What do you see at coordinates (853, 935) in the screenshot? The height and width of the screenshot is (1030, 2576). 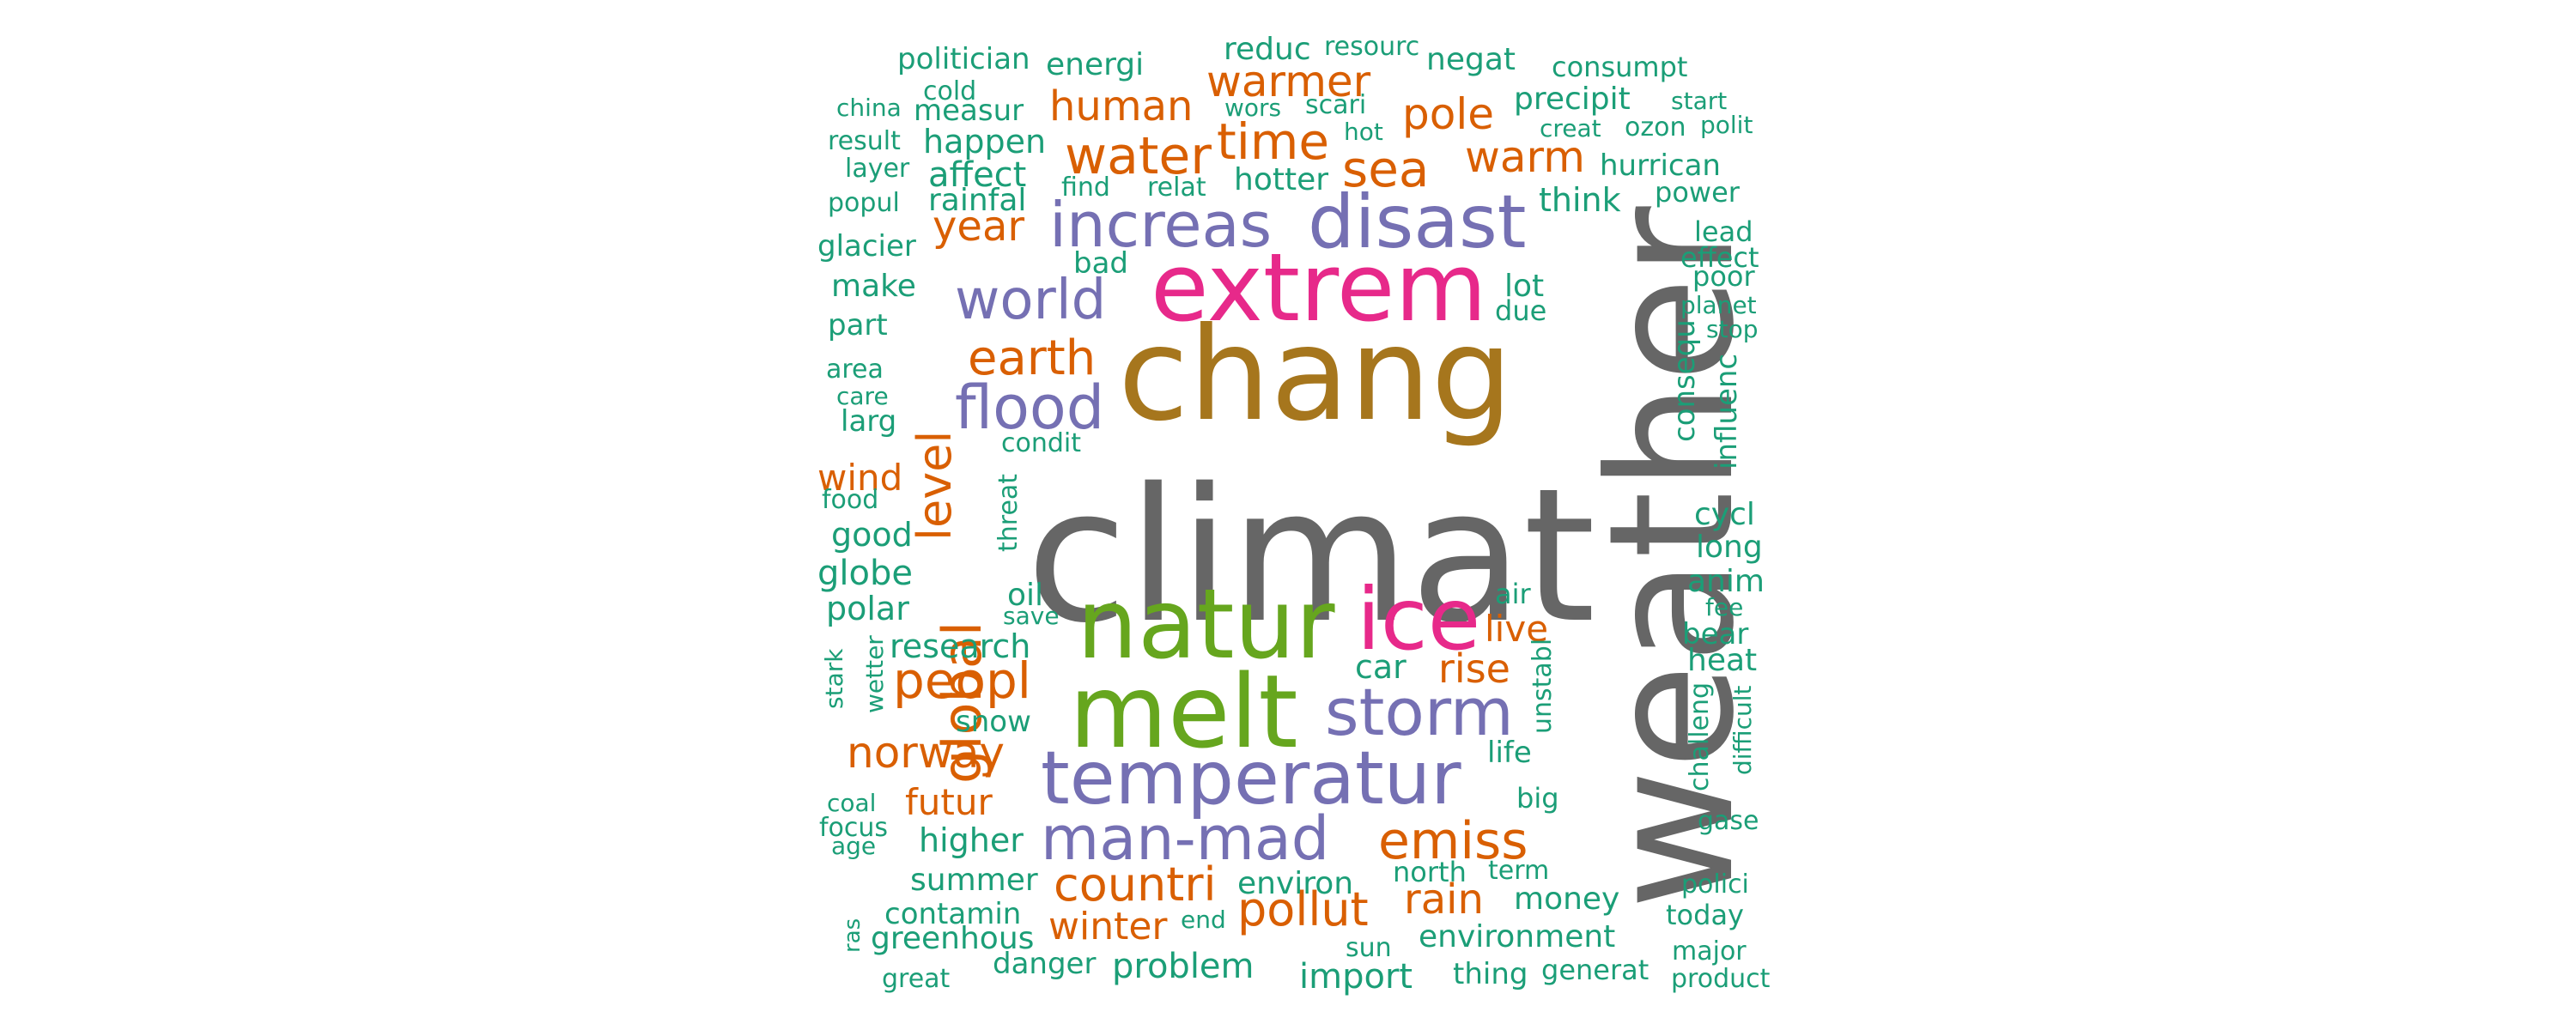 I see `word-ras: ras` at bounding box center [853, 935].